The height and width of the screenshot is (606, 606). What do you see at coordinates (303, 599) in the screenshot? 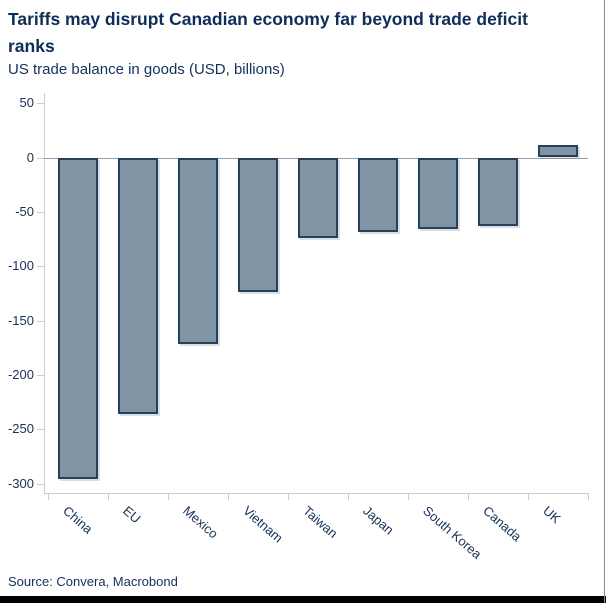
I see `bottom-black-bar` at bounding box center [303, 599].